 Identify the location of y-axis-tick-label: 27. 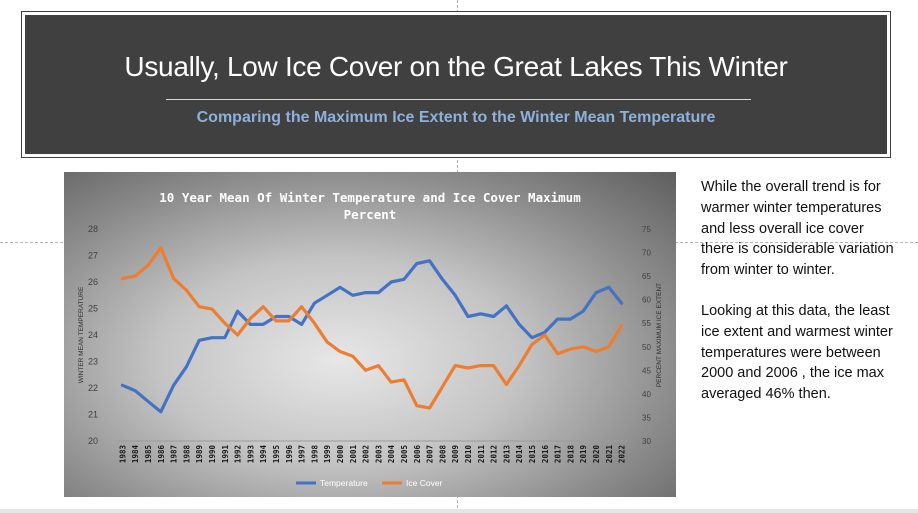
(93, 256).